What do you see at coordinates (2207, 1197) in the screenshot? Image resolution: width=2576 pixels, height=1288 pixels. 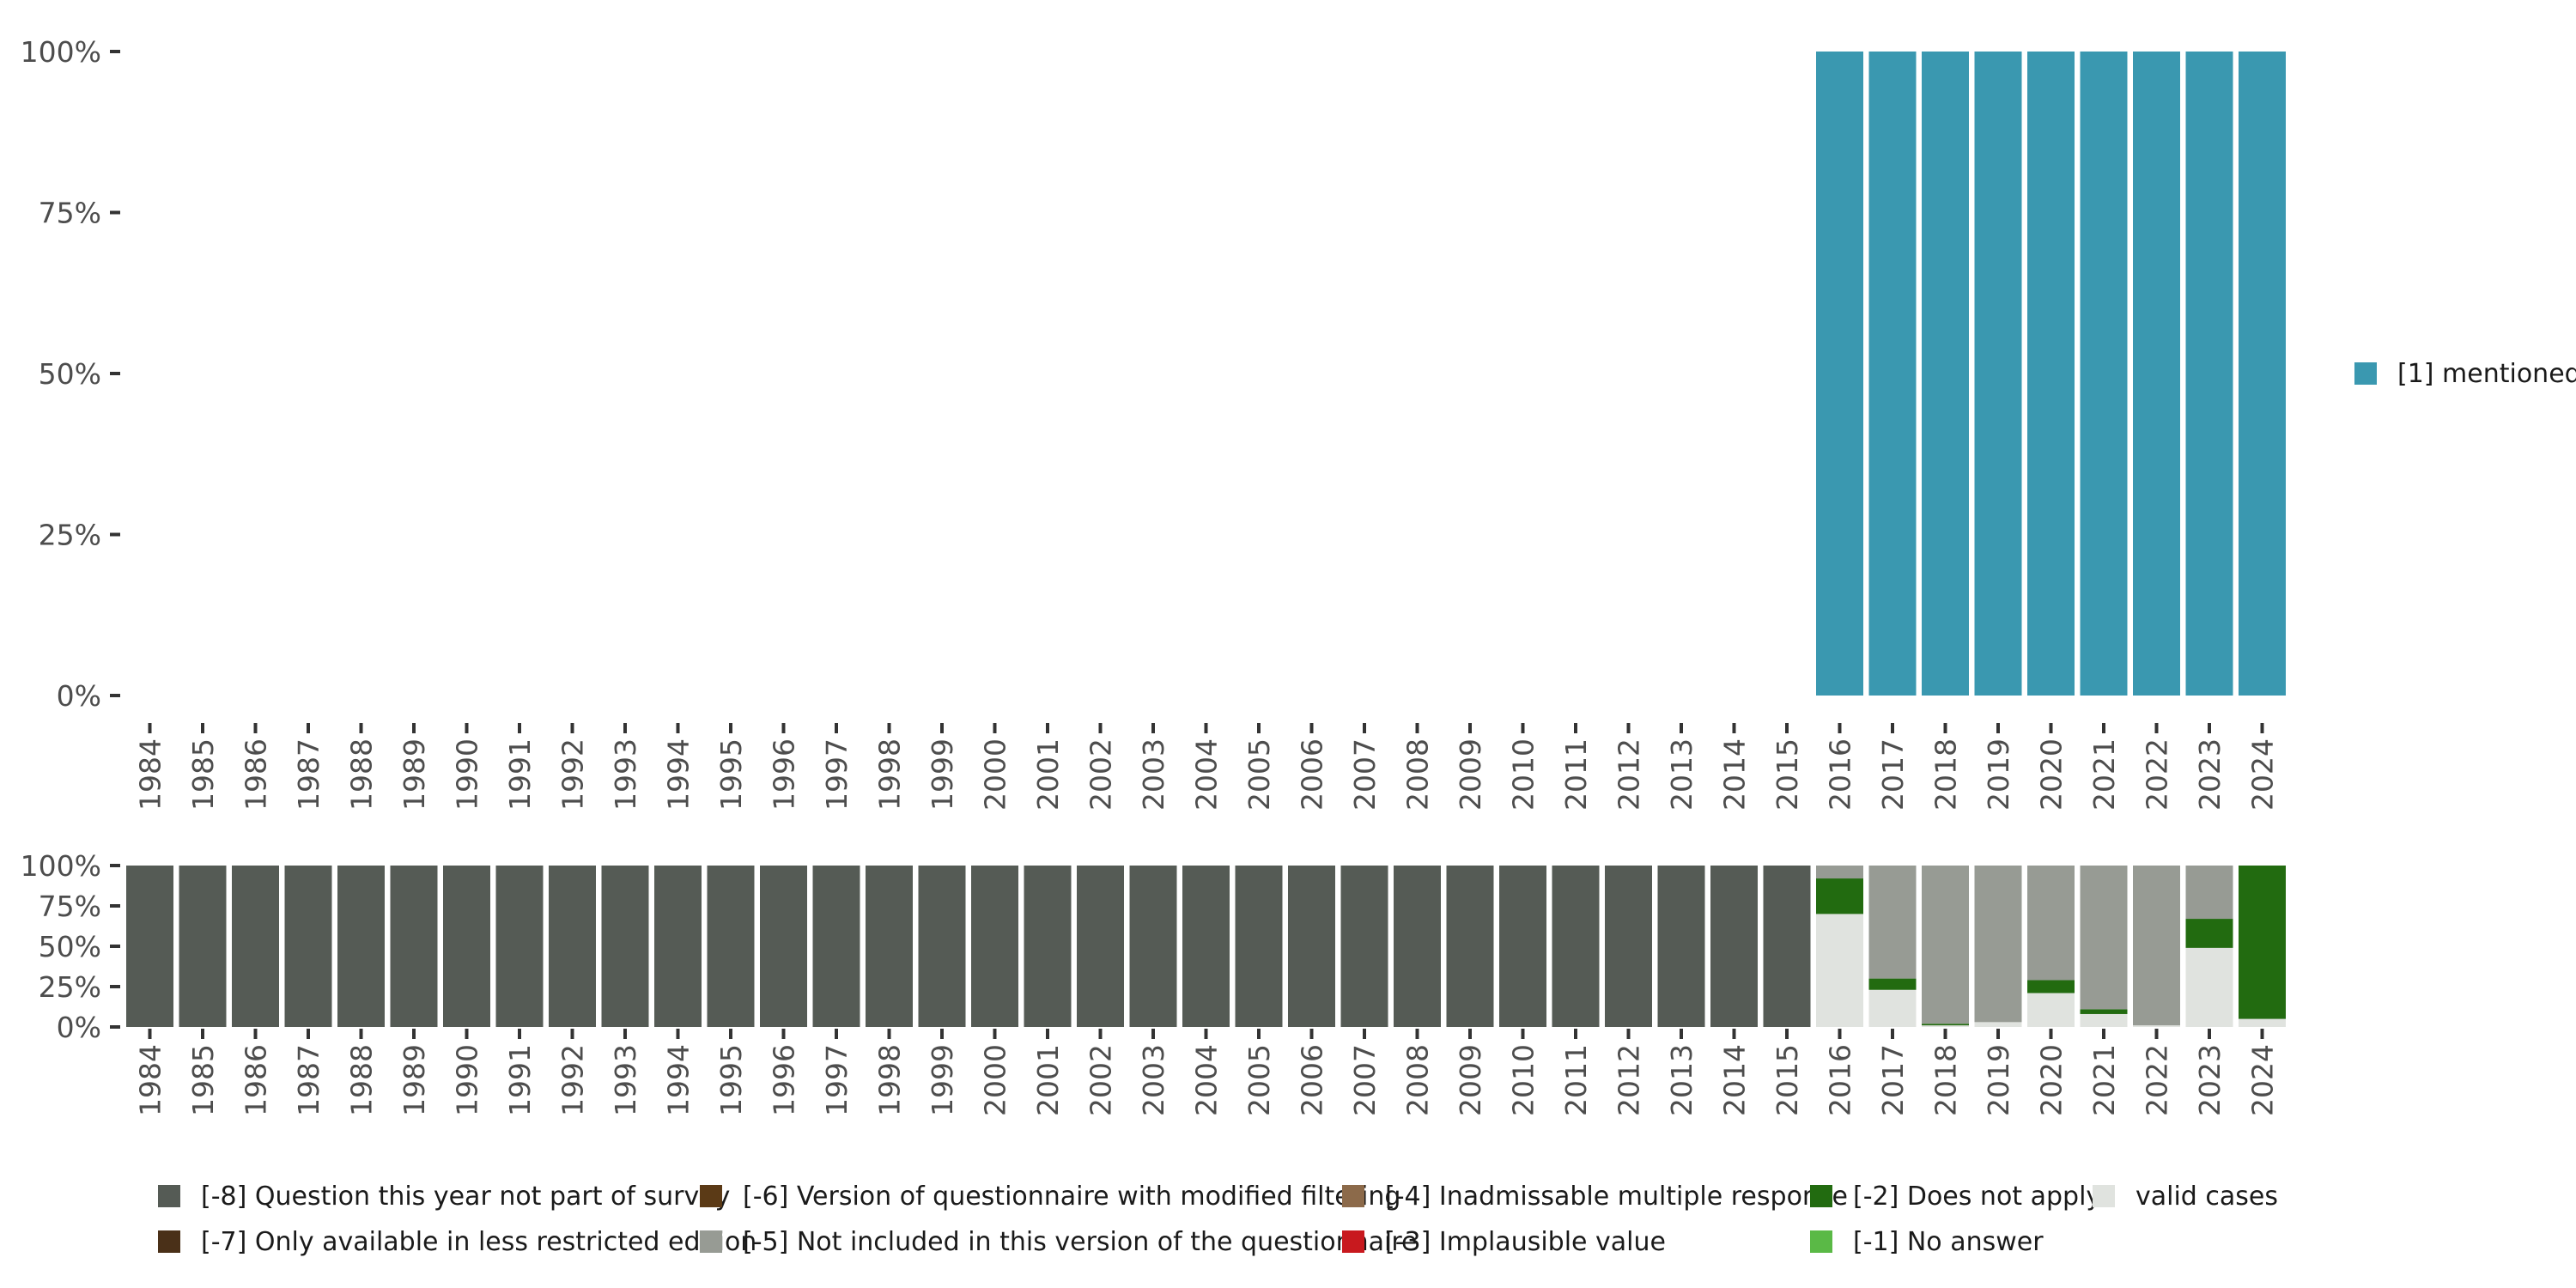 I see `legend-label: valid cases` at bounding box center [2207, 1197].